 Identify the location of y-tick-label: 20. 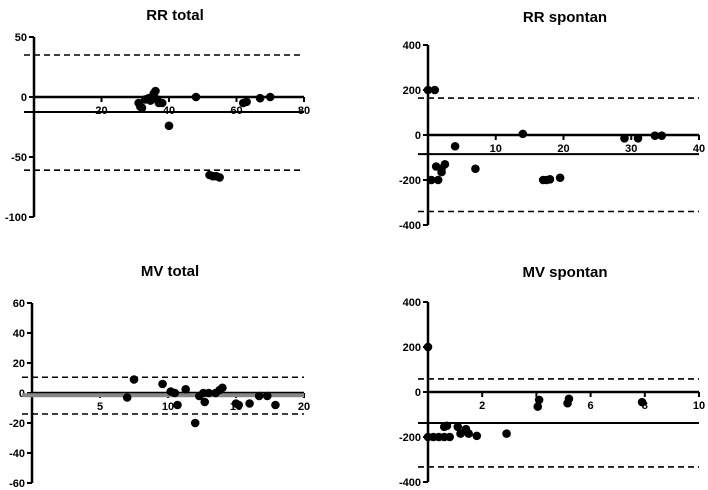
(19, 364).